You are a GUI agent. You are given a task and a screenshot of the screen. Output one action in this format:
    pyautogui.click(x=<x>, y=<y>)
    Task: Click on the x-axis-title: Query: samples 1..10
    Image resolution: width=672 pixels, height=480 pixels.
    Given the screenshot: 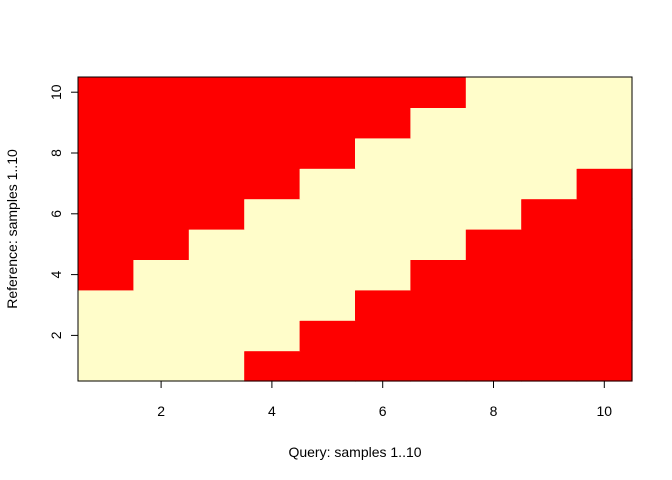 What is the action you would take?
    pyautogui.click(x=354, y=452)
    